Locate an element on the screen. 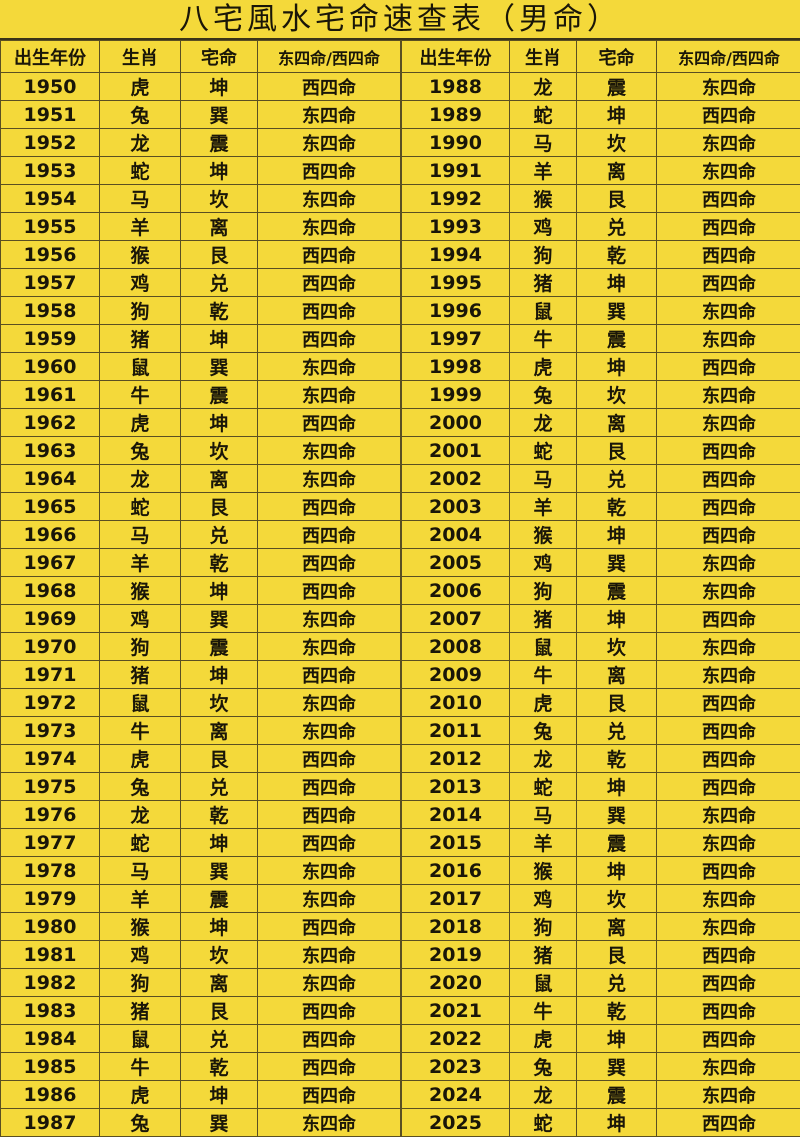 Image resolution: width=800 pixels, height=1137 pixels. cell-birth-year: 1953 is located at coordinates (50, 171).